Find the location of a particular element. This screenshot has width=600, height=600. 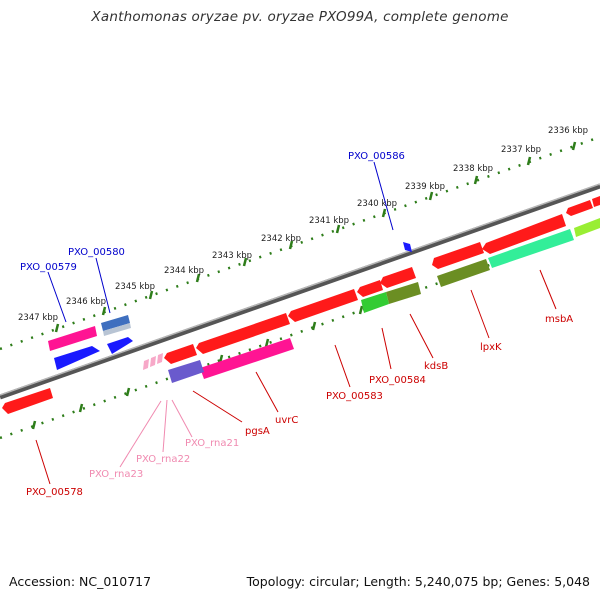

gene-pgsA-violet is located at coordinates (186, 371).